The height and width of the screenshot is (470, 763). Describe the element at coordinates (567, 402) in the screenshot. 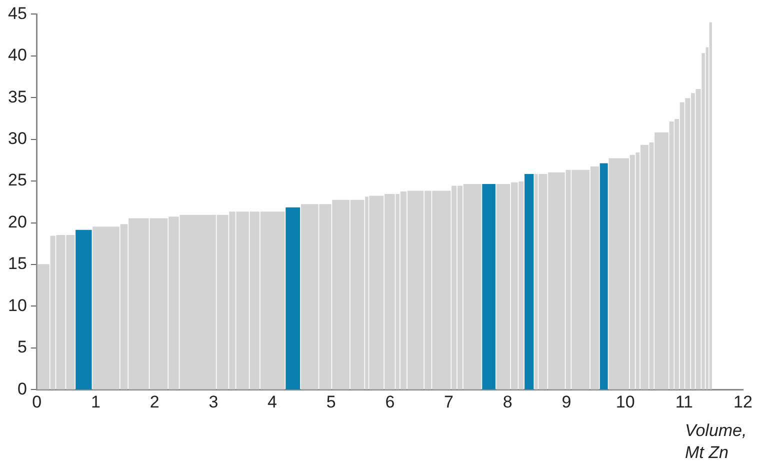

I see `x-tick-label: 9` at that location.